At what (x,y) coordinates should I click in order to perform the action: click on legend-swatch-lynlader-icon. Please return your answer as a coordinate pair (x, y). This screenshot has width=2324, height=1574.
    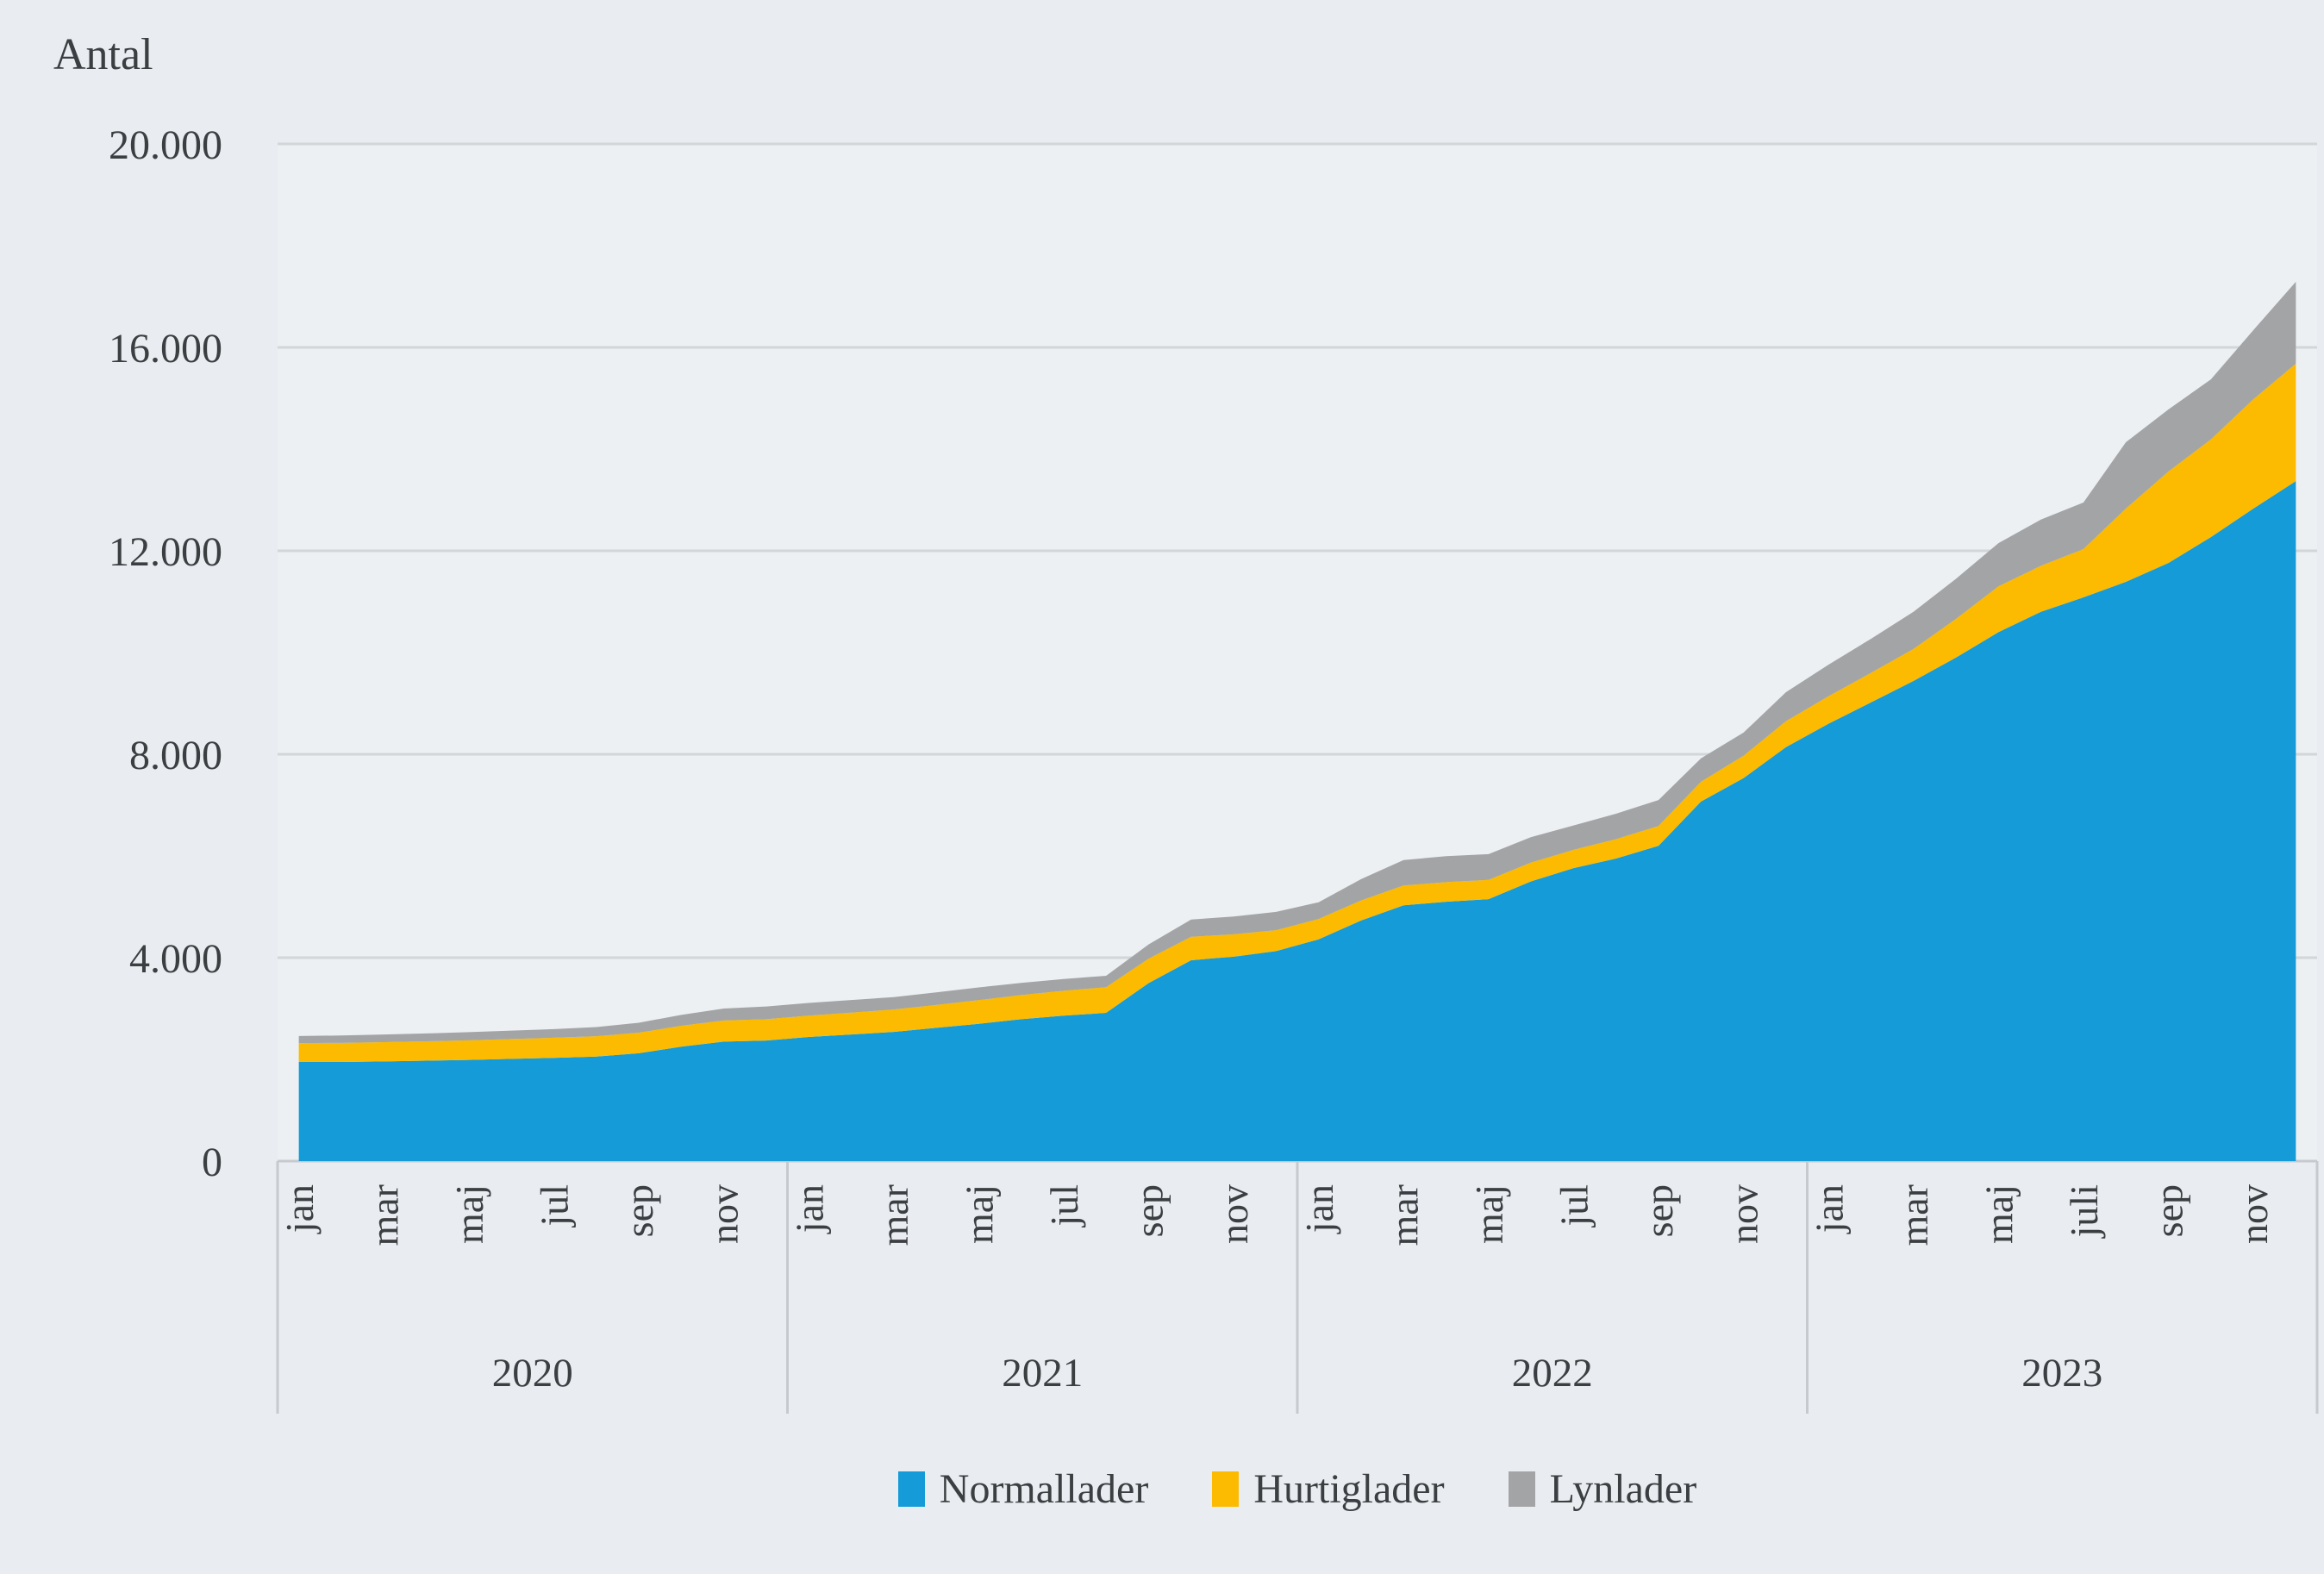
    Looking at the image, I should click on (1521, 1489).